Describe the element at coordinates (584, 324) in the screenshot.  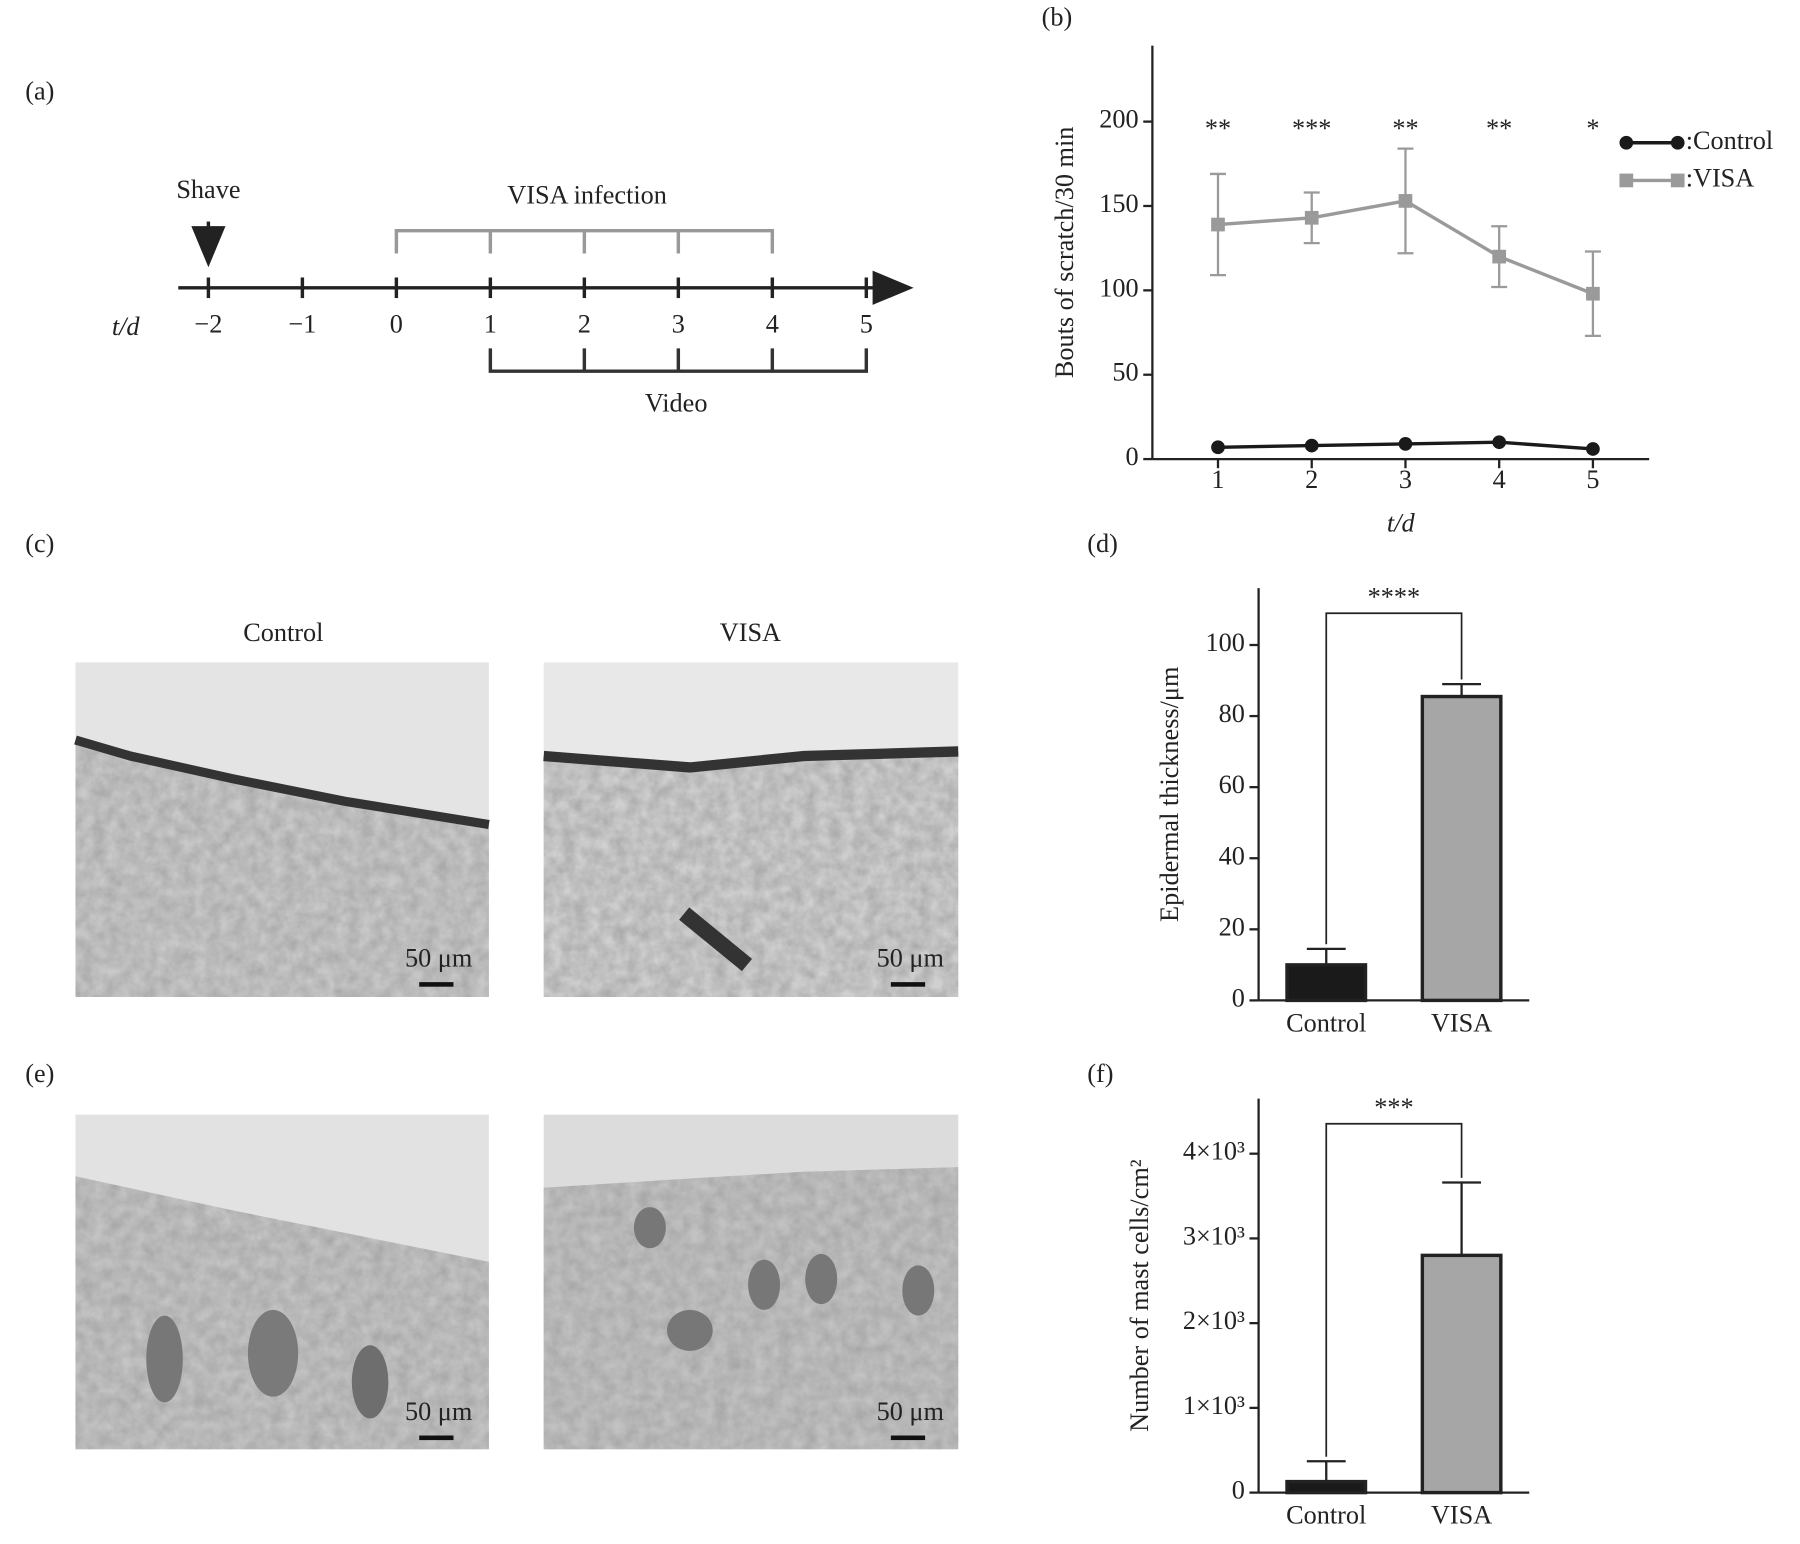
I see `tick-label: 2` at that location.